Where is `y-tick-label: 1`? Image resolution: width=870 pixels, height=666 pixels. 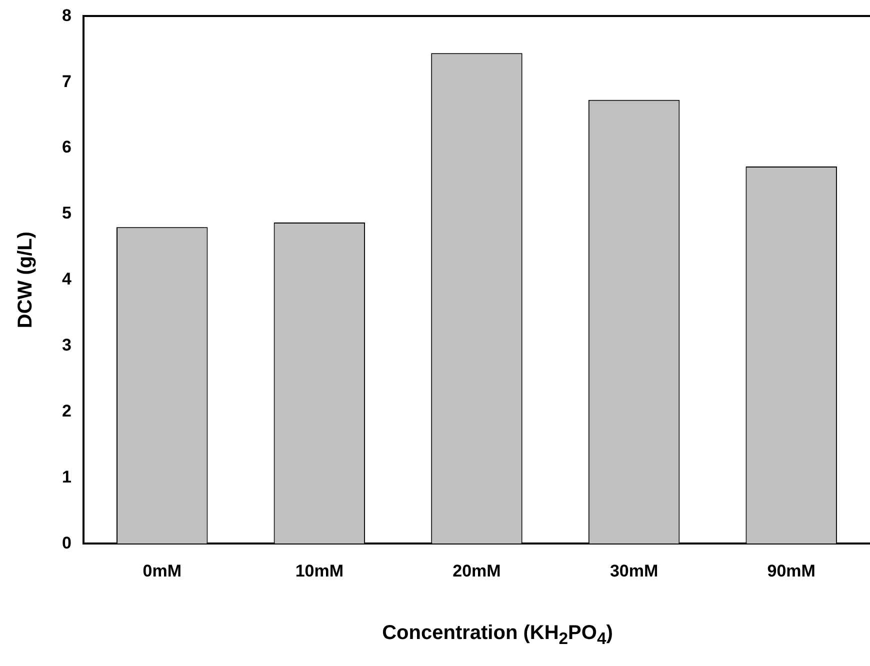
y-tick-label: 1 is located at coordinates (67, 476).